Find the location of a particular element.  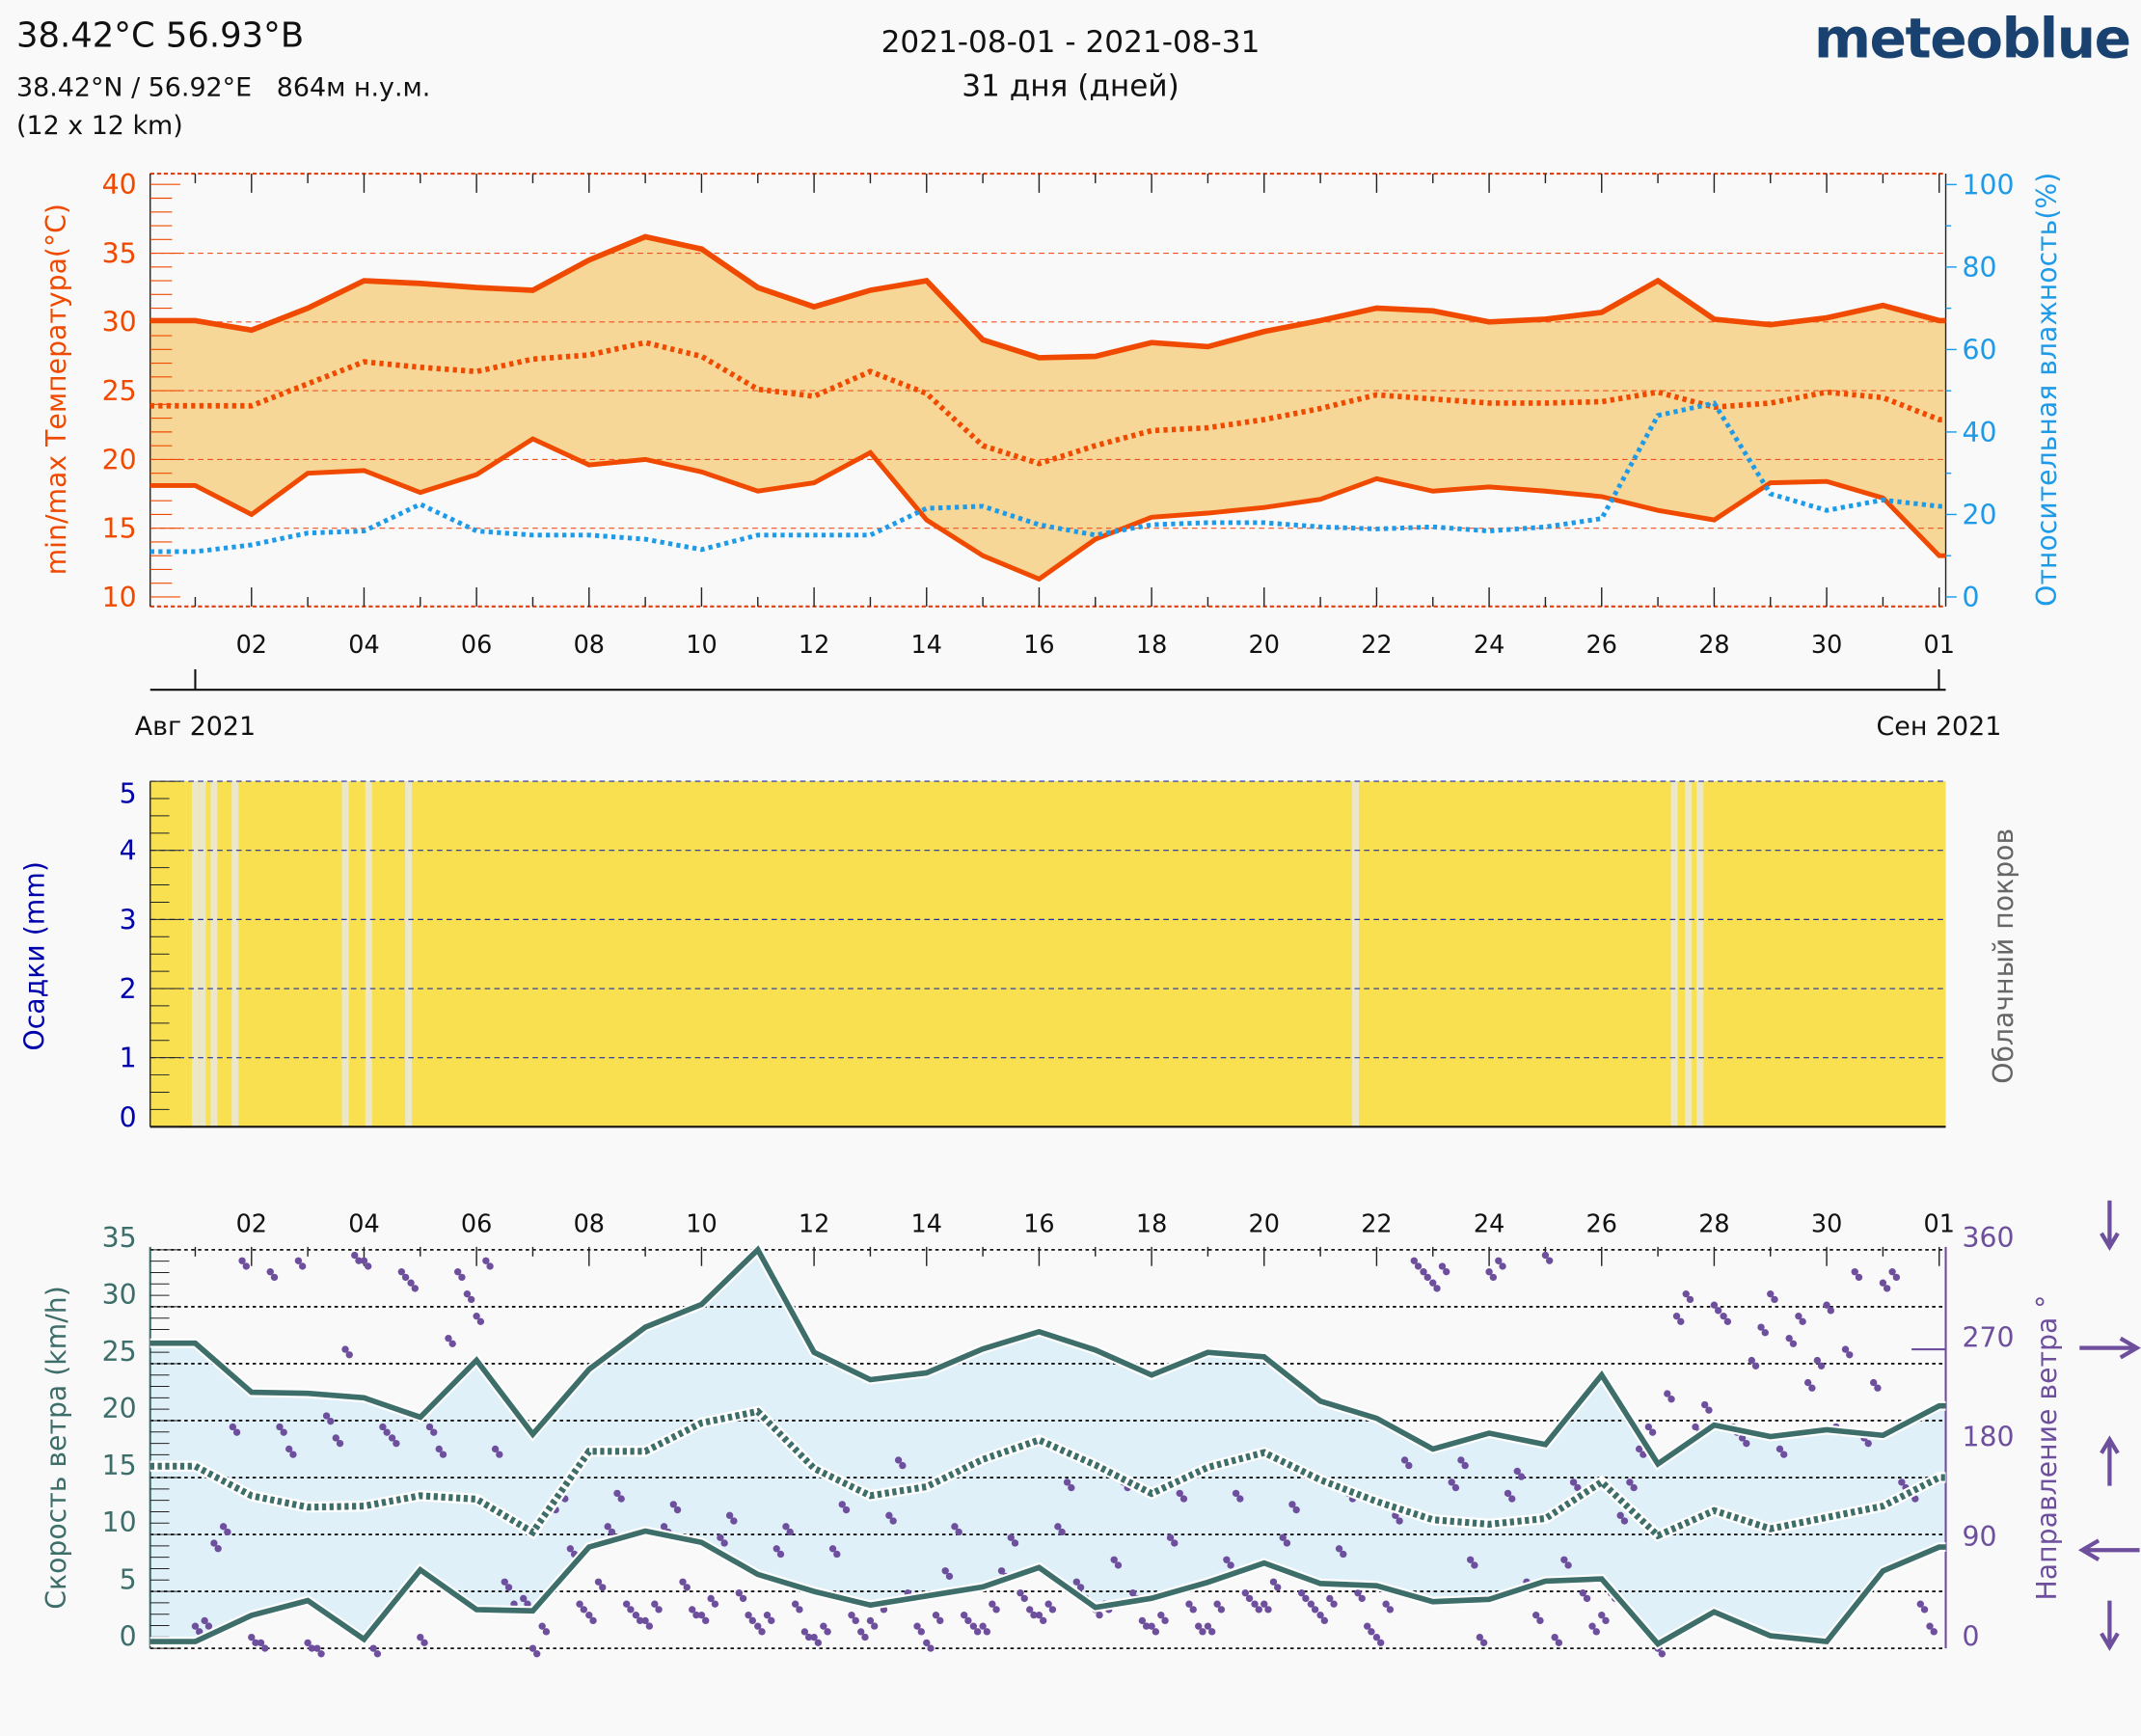

arrow-right-icon is located at coordinates (2110, 1348).